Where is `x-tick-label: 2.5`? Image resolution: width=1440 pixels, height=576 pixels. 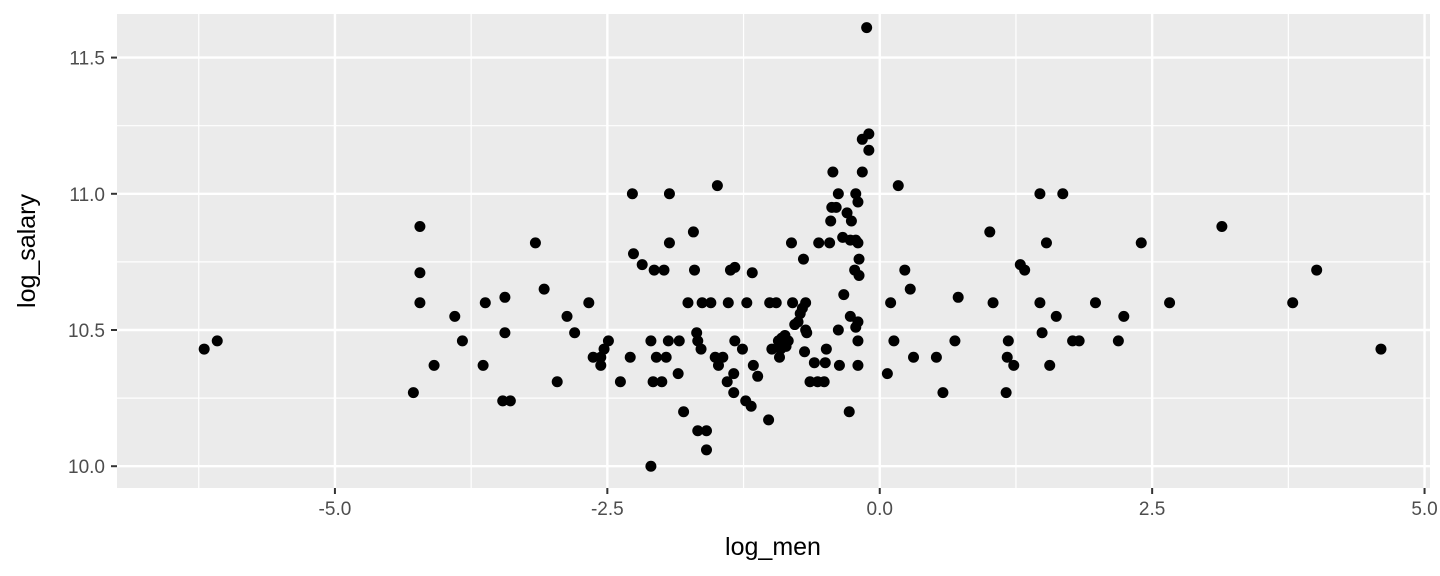
x-tick-label: 2.5 is located at coordinates (1152, 509).